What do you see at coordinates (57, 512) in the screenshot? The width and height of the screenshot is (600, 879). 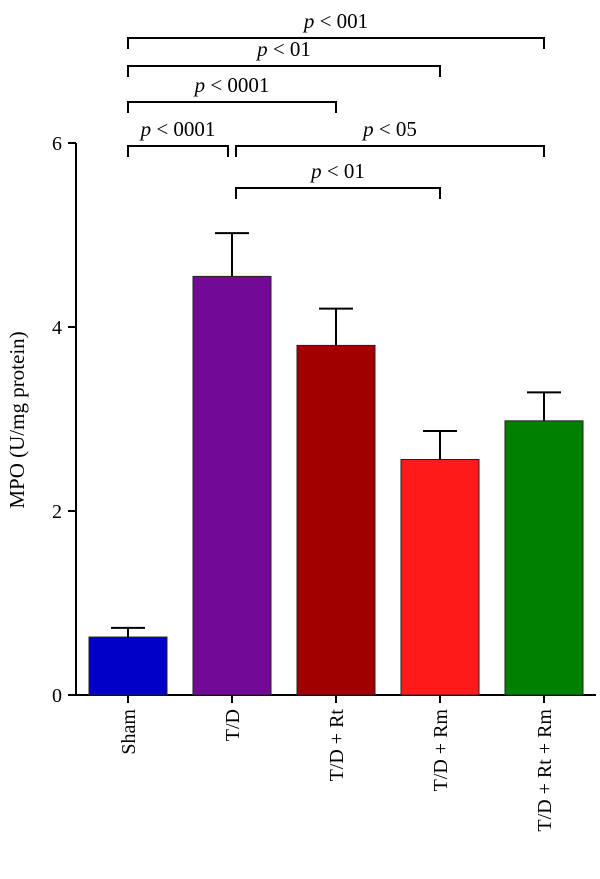 I see `y-tick-label: 2` at bounding box center [57, 512].